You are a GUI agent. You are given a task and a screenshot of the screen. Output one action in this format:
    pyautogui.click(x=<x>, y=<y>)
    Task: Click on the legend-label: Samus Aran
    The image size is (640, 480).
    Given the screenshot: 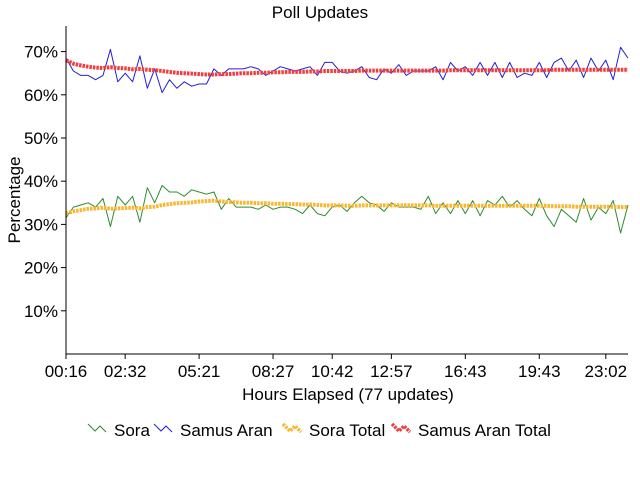 What is the action you would take?
    pyautogui.click(x=226, y=430)
    